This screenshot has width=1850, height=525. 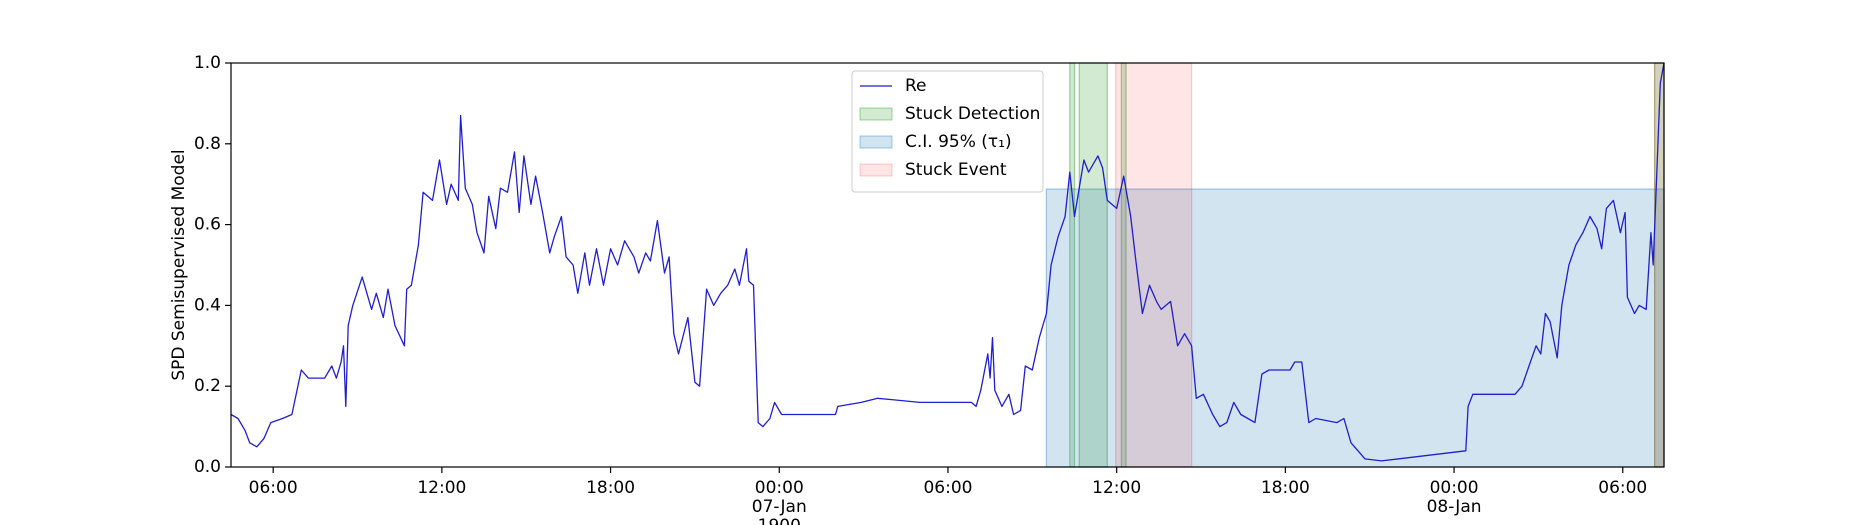 I want to click on legend-label: Re, so click(x=916, y=86).